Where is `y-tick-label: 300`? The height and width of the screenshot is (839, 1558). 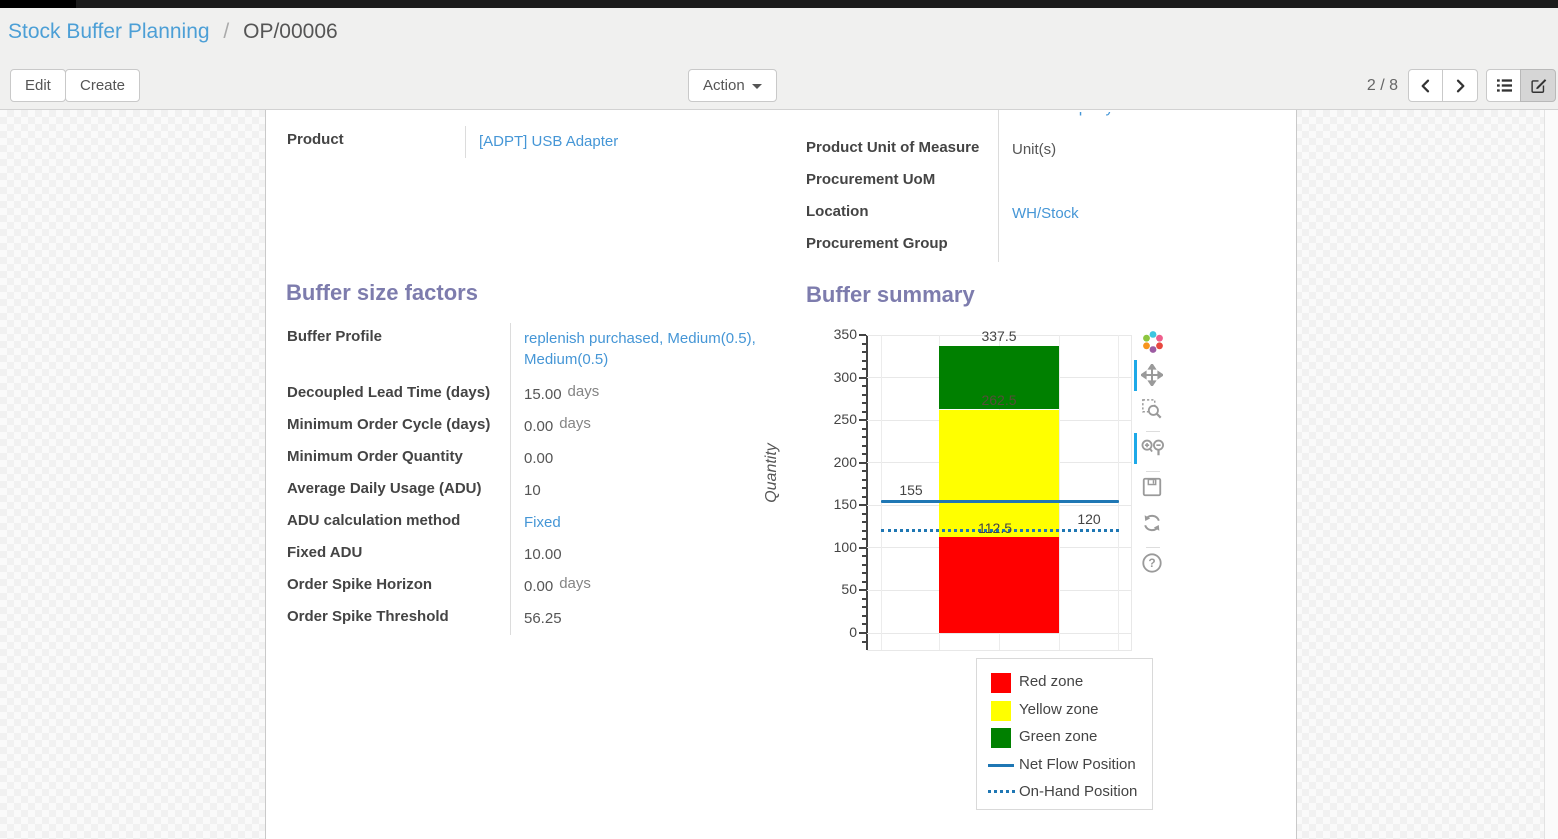 y-tick-label: 300 is located at coordinates (845, 376).